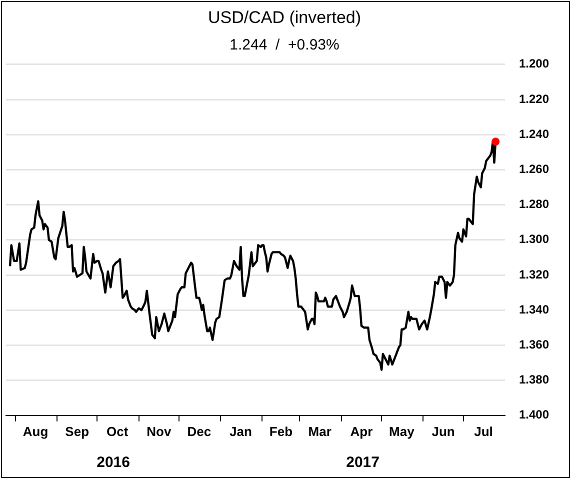  Describe the element at coordinates (534, 63) in the screenshot. I see `y-tick-label: 1.200` at that location.